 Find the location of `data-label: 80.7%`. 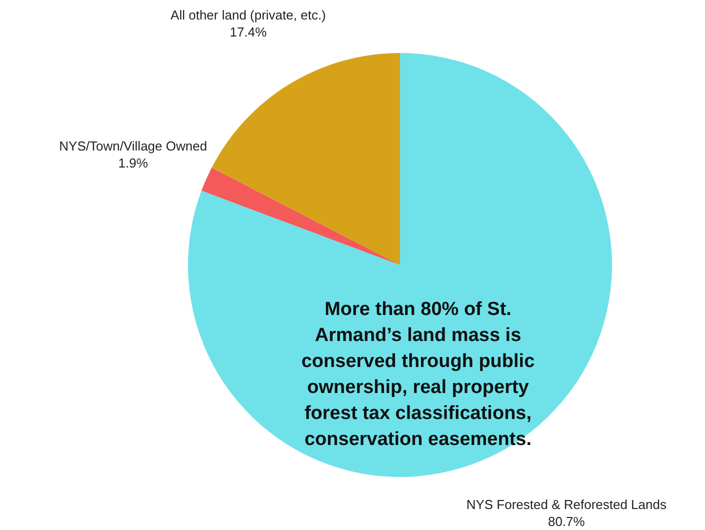

data-label: 80.7% is located at coordinates (567, 521).